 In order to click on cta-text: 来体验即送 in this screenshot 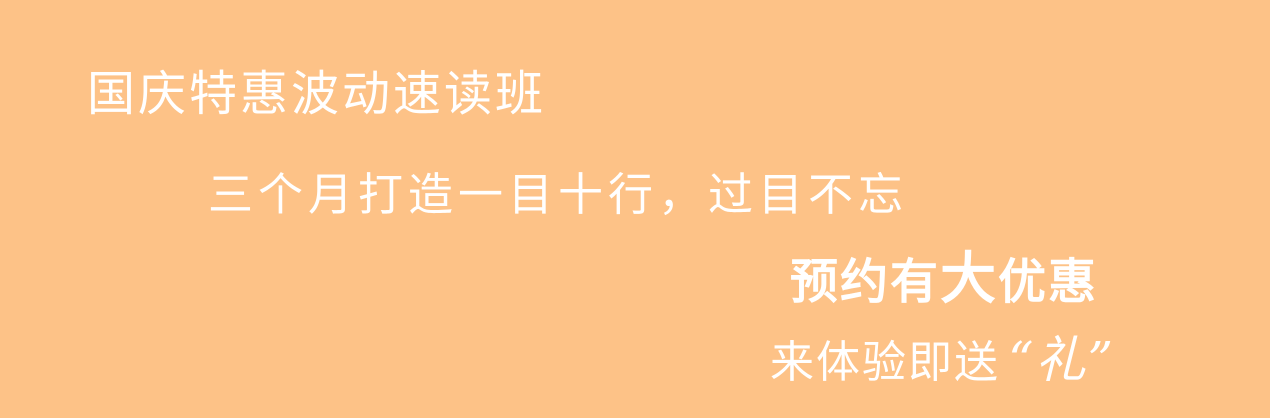, I will do `click(885, 362)`.